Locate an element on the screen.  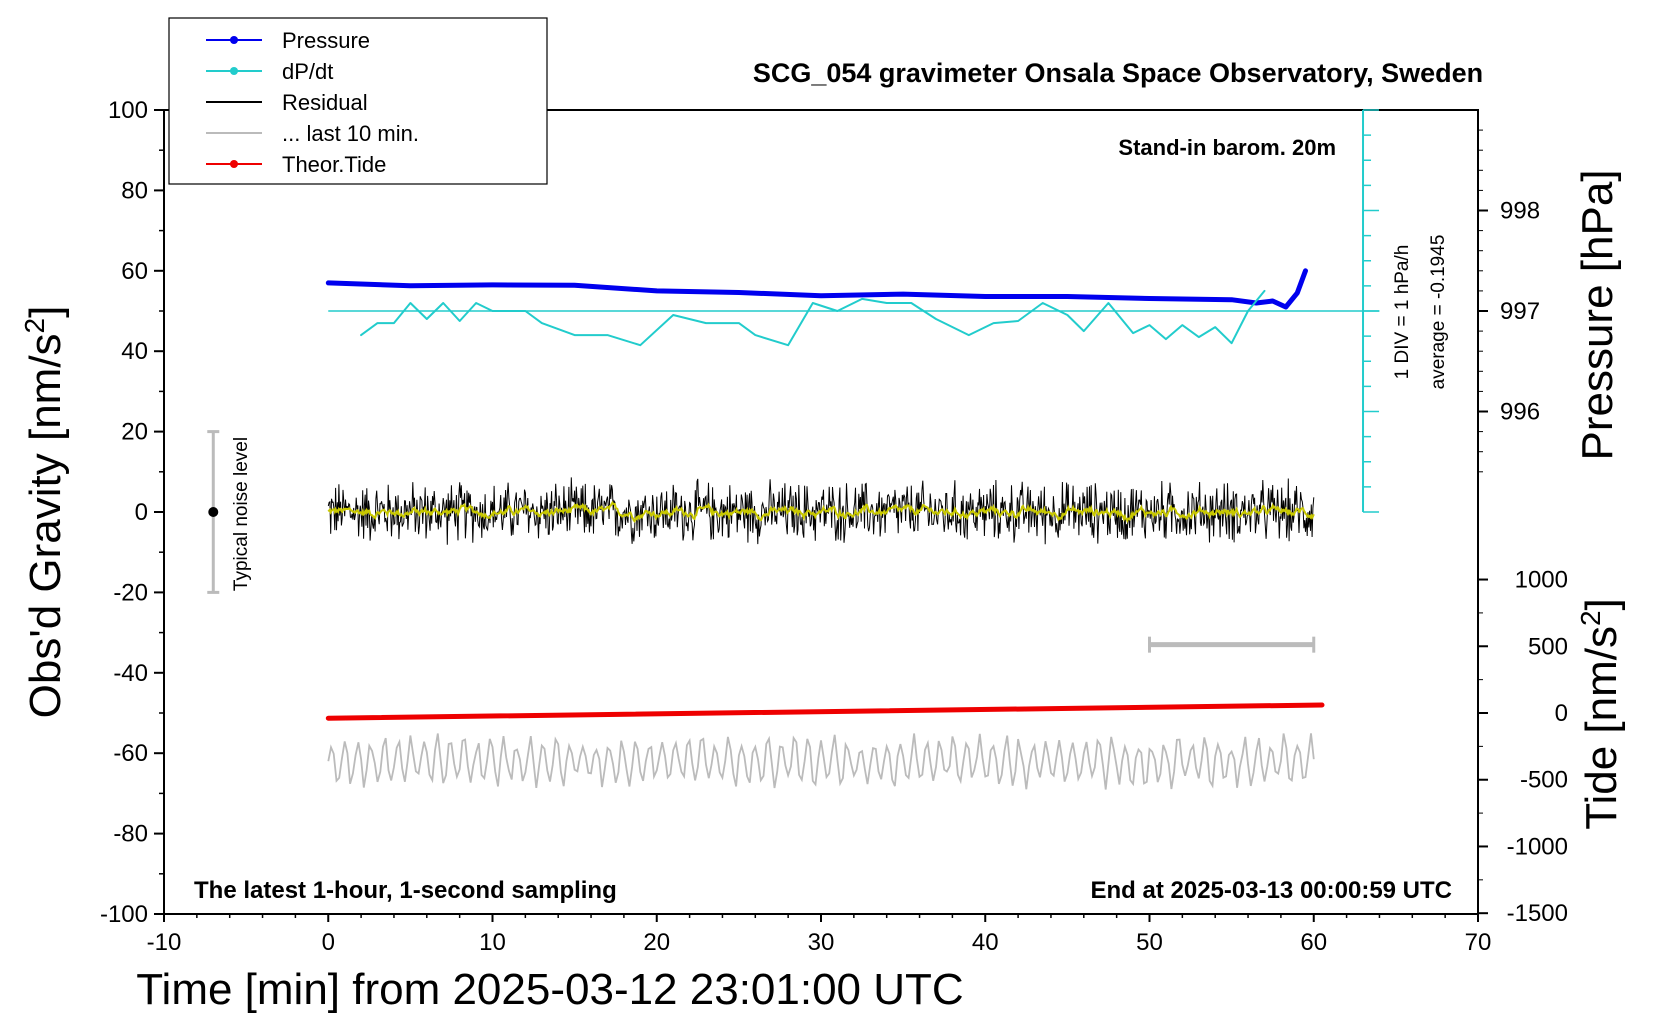
pressure-tick-label: 997 is located at coordinates (1520, 311).